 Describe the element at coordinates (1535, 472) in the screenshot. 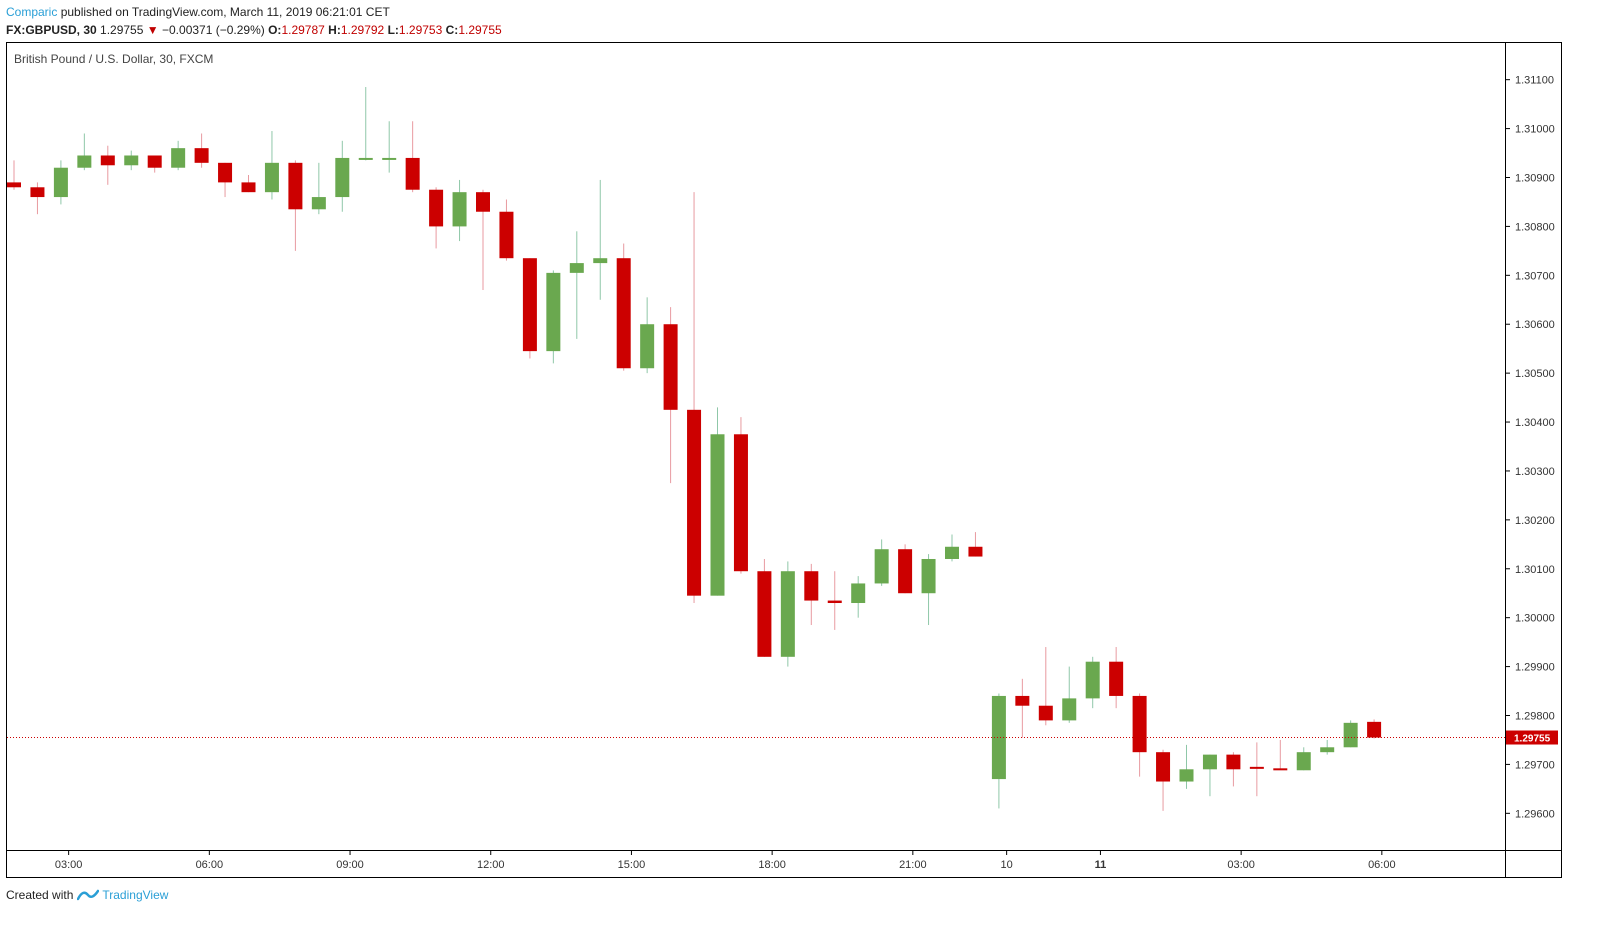

I see `price-tick-label: 1.30300` at that location.